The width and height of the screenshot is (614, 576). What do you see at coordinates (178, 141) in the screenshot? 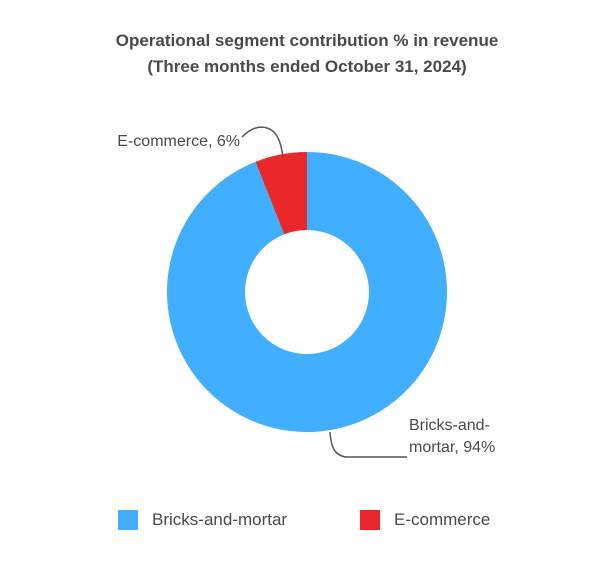
I see `data-label-e-commerce: E-commerce, 6%` at bounding box center [178, 141].